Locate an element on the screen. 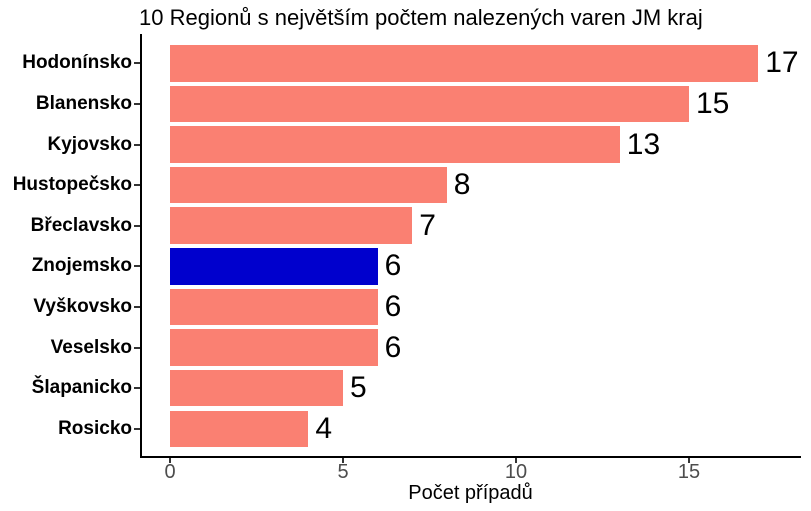 The width and height of the screenshot is (811, 511). y-axis-line is located at coordinates (141, 246).